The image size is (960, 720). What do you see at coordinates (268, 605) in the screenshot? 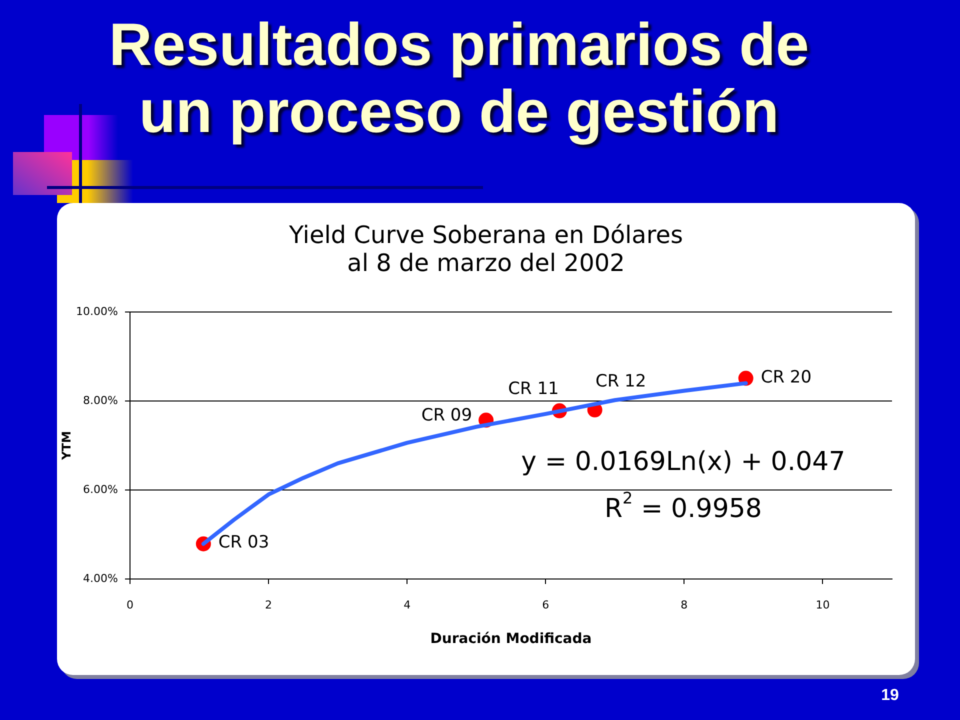
I see `x-tick-label: 2` at bounding box center [268, 605].